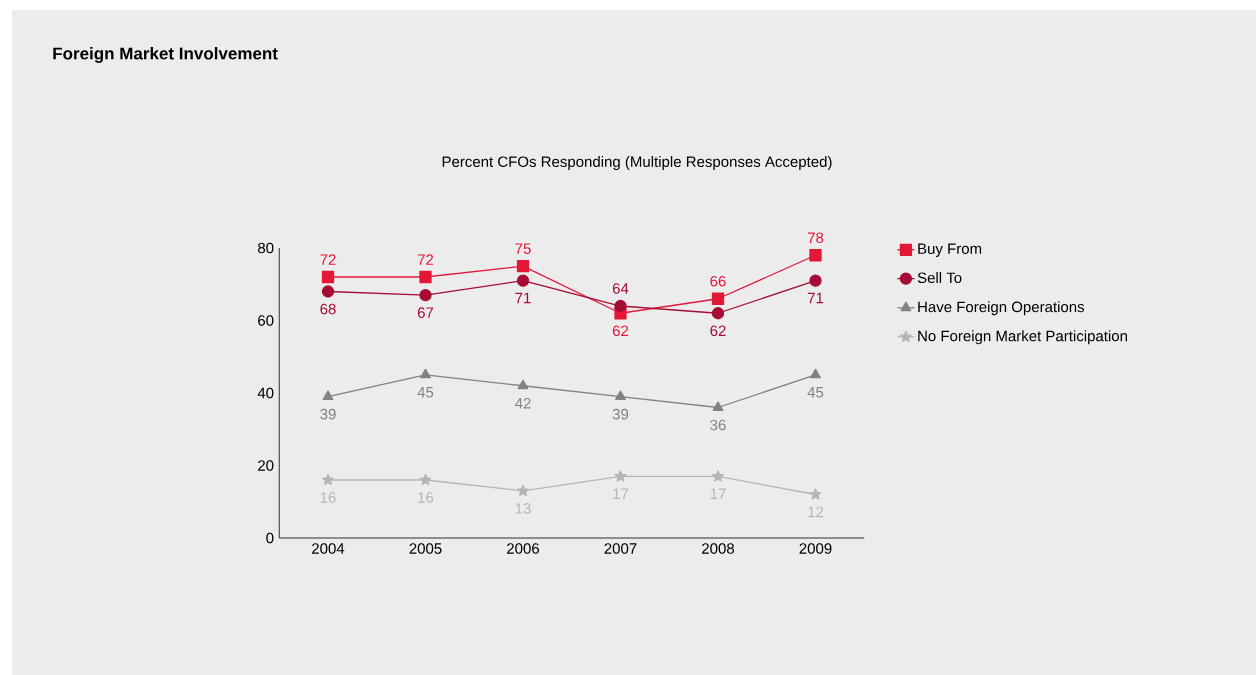 This screenshot has width=1256, height=675. What do you see at coordinates (718, 281) in the screenshot?
I see `data-label: 66` at bounding box center [718, 281].